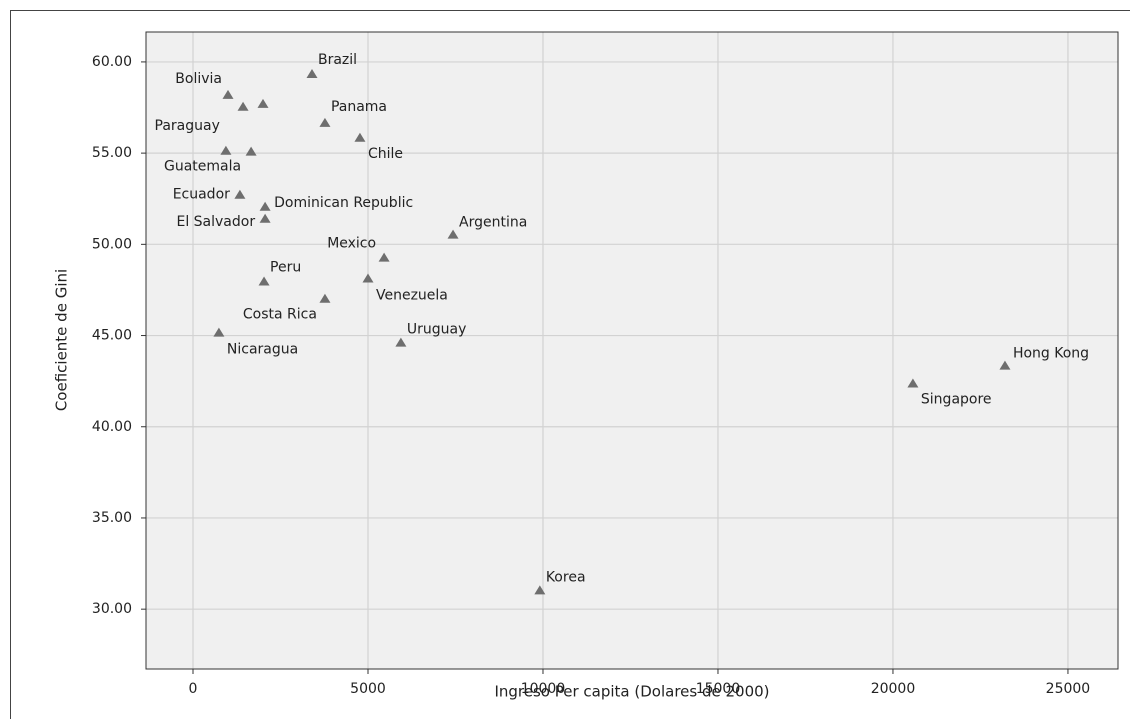 Image resolution: width=1130 pixels, height=719 pixels. What do you see at coordinates (385, 154) in the screenshot?
I see `point-label: Chile` at bounding box center [385, 154].